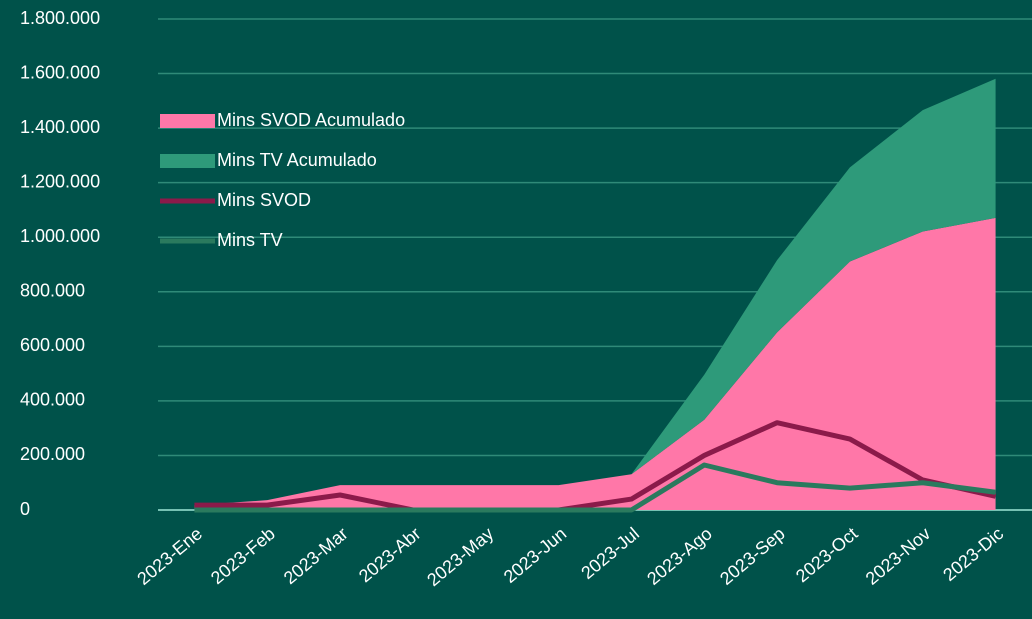  What do you see at coordinates (264, 200) in the screenshot?
I see `legend-label: Mins SVOD` at bounding box center [264, 200].